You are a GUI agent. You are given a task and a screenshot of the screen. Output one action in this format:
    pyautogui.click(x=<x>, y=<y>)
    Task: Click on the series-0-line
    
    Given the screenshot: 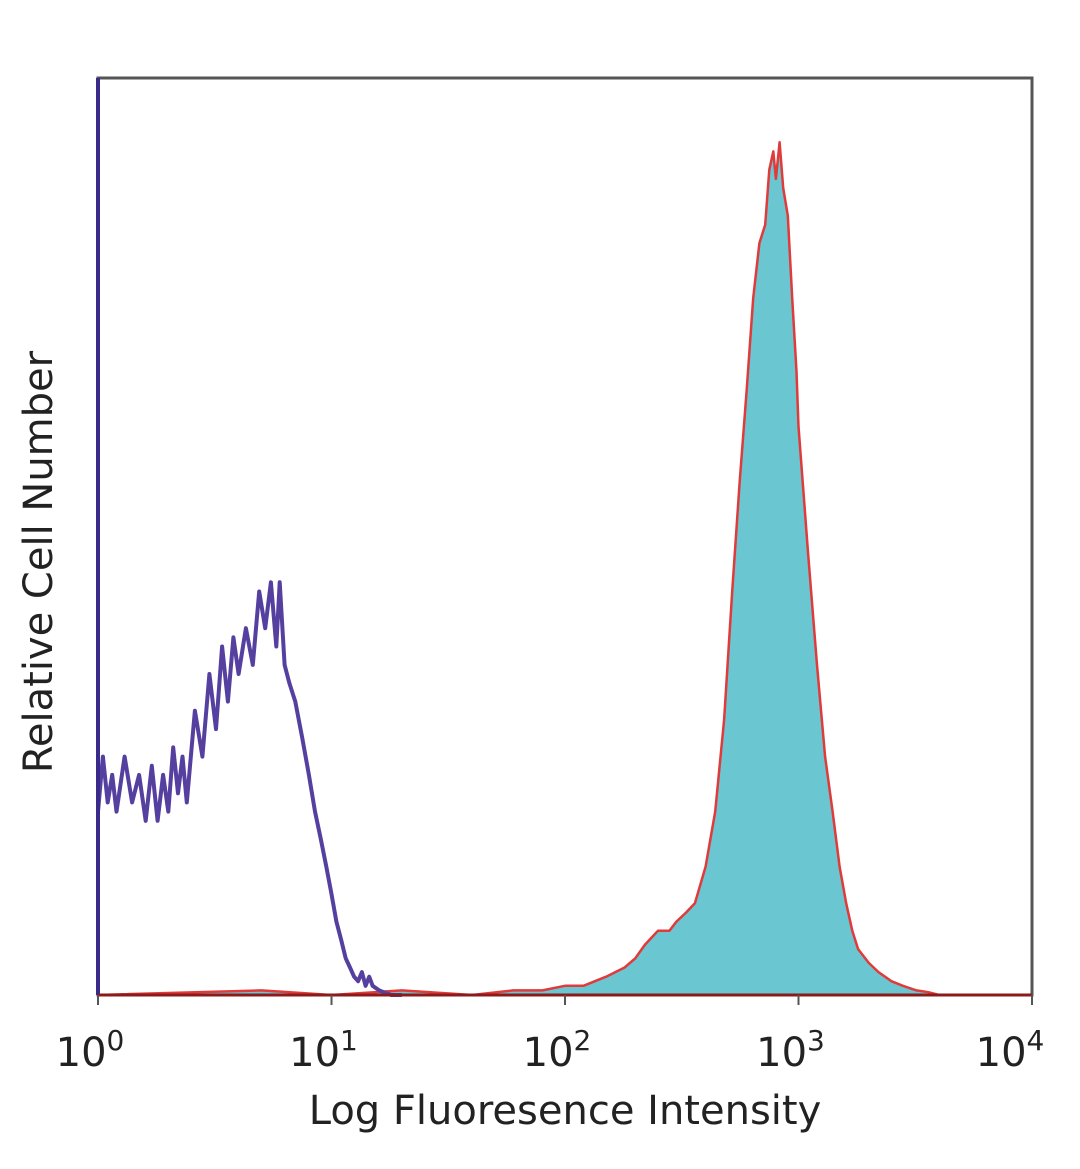 What is the action you would take?
    pyautogui.click(x=249, y=788)
    